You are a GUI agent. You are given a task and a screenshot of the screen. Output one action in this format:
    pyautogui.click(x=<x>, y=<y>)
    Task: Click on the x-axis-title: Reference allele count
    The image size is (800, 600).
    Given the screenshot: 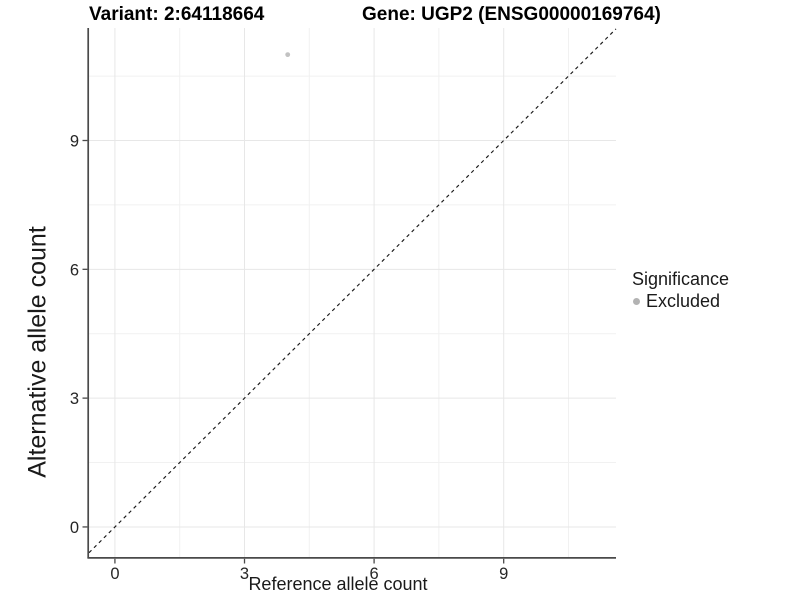 What is the action you would take?
    pyautogui.click(x=338, y=584)
    